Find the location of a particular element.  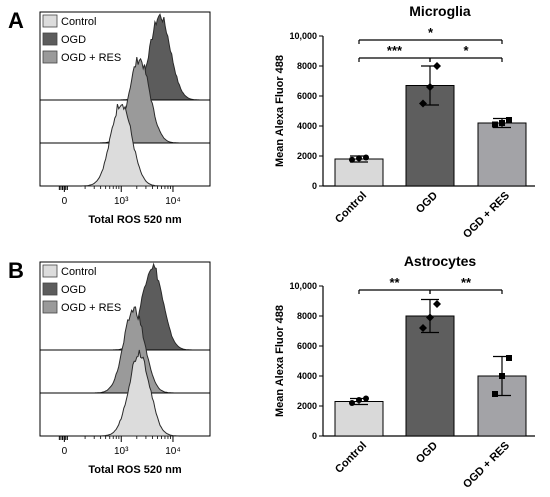

chart-title: Astrocytes is located at coordinates (440, 261).